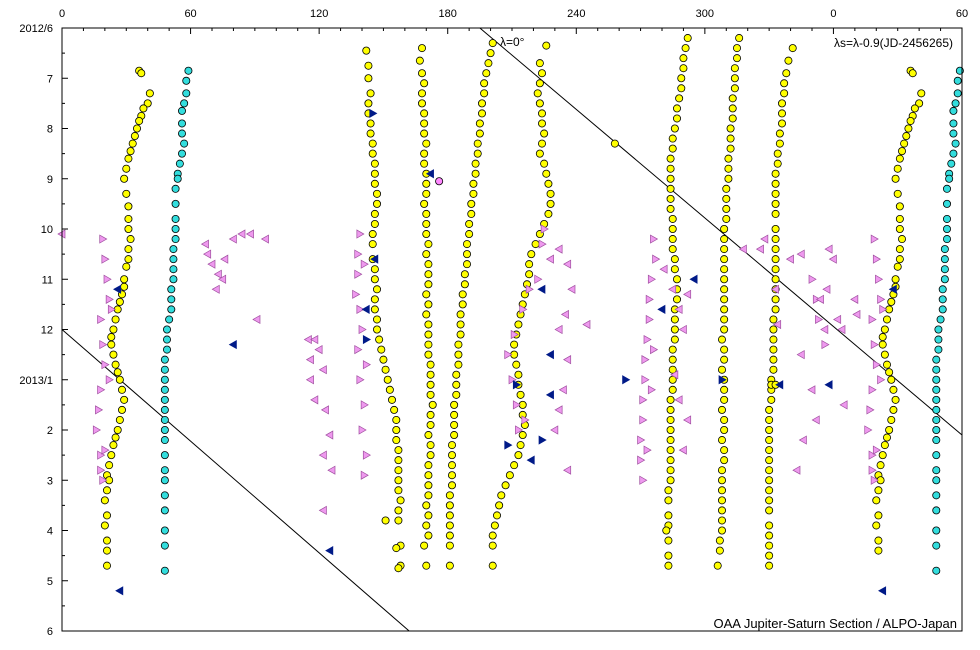 This screenshot has height=650, width=980. Describe the element at coordinates (835, 623) in the screenshot. I see `credit-text: OAA Jupiter-Saturn Section / ALPO-Japan` at that location.